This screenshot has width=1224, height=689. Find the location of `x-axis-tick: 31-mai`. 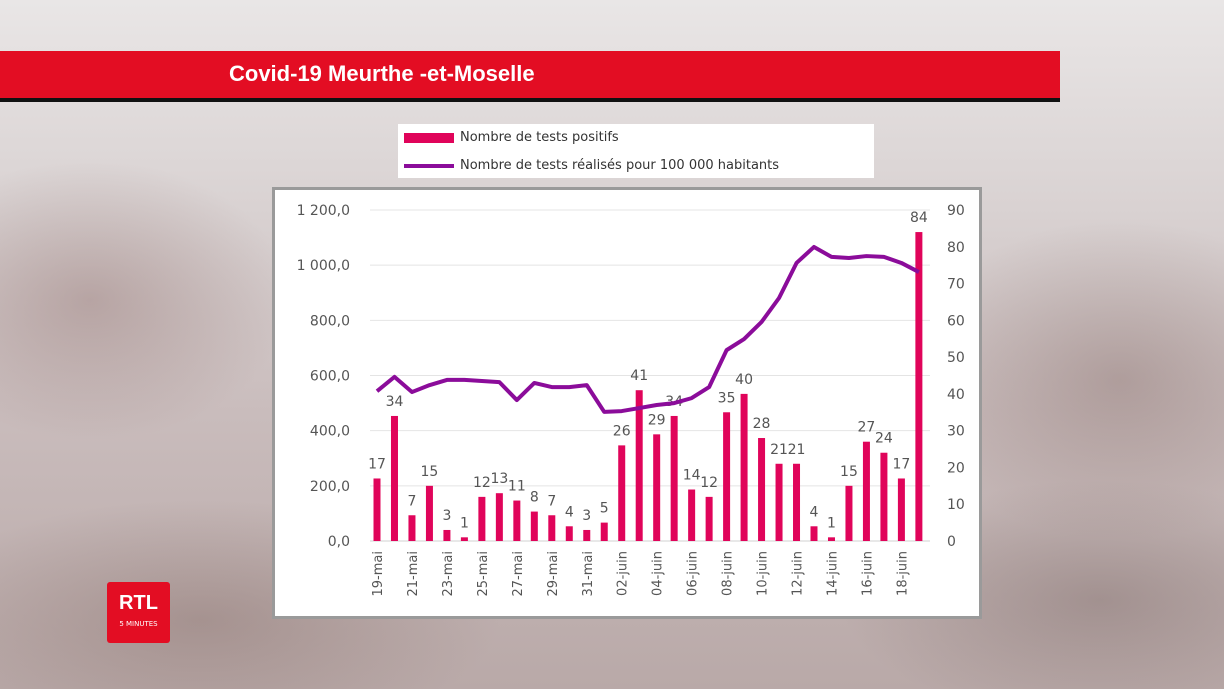

x-axis-tick: 31-mai is located at coordinates (588, 573).